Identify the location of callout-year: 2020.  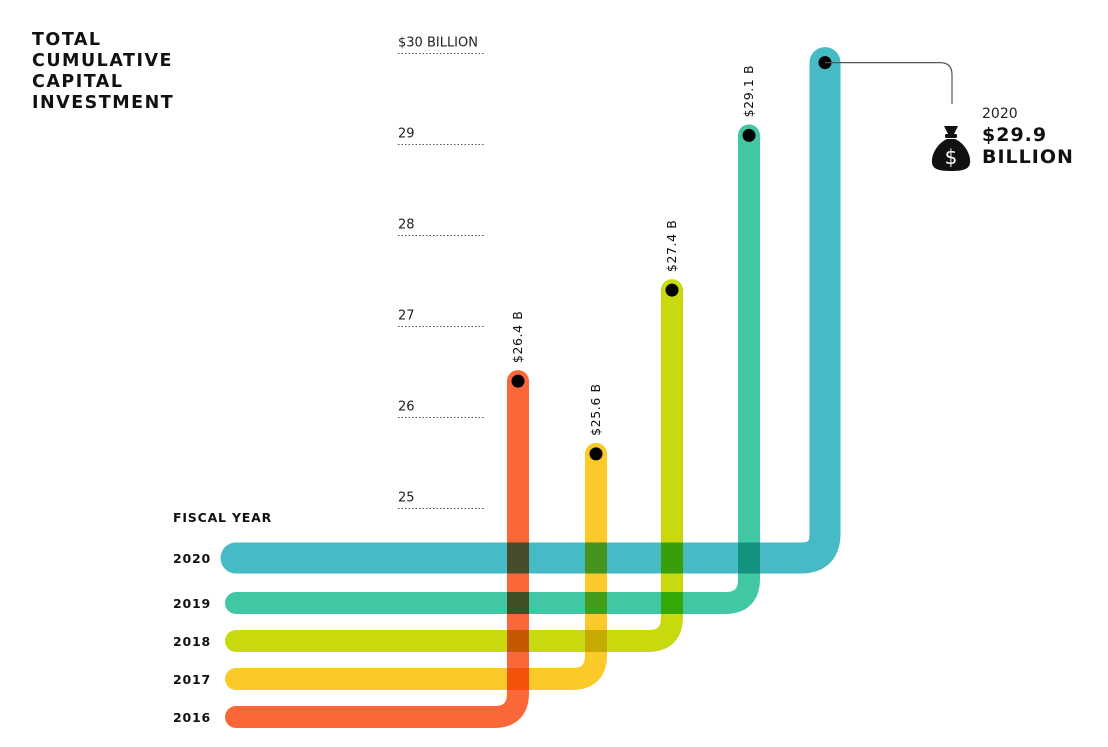
(1000, 114).